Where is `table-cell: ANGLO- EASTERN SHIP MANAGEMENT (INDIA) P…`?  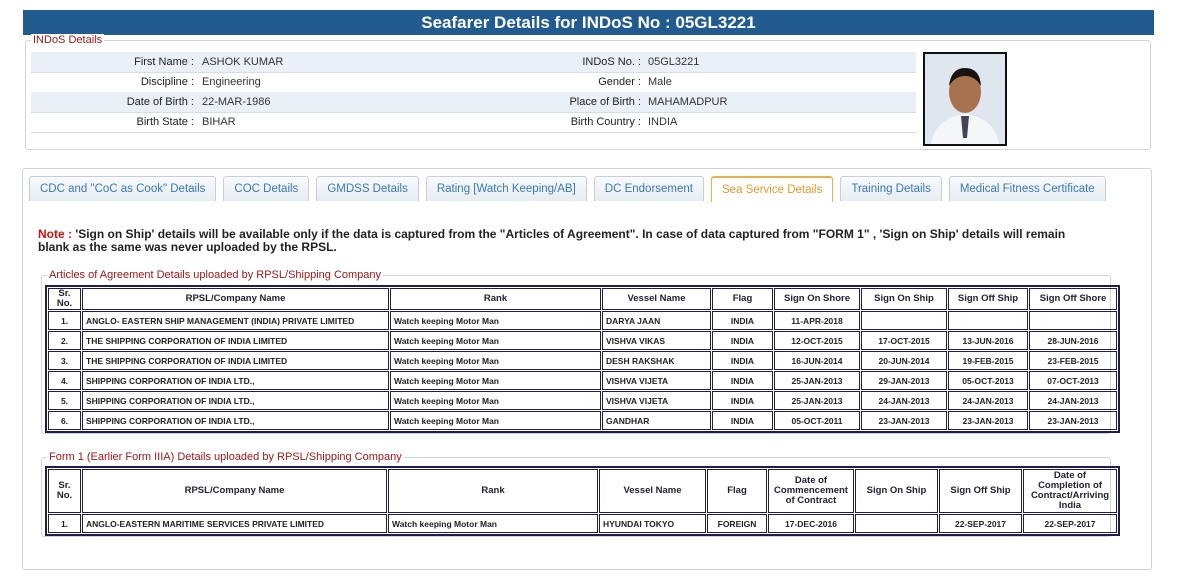 table-cell: ANGLO- EASTERN SHIP MANAGEMENT (INDIA) P… is located at coordinates (235, 320).